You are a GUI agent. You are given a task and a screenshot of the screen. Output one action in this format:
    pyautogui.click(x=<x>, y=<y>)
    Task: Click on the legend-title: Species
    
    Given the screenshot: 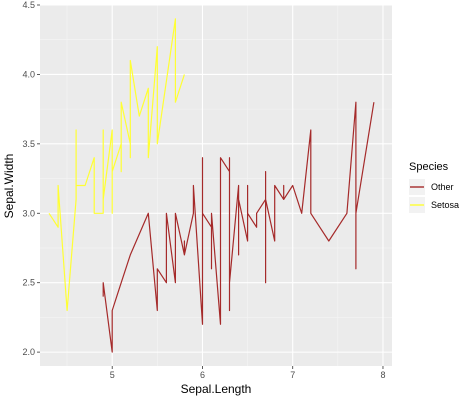 What is the action you would take?
    pyautogui.click(x=429, y=167)
    